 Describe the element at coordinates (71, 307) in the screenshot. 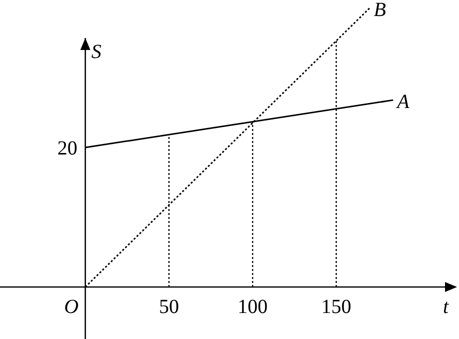

I see `x-tick-label: O` at that location.